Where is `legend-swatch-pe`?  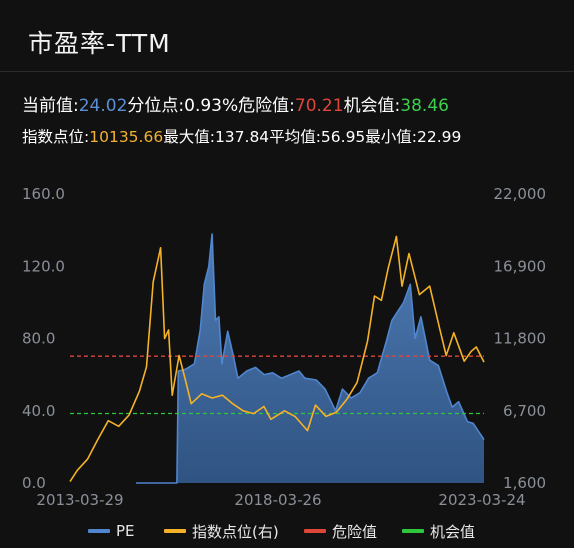 legend-swatch-pe is located at coordinates (99, 531).